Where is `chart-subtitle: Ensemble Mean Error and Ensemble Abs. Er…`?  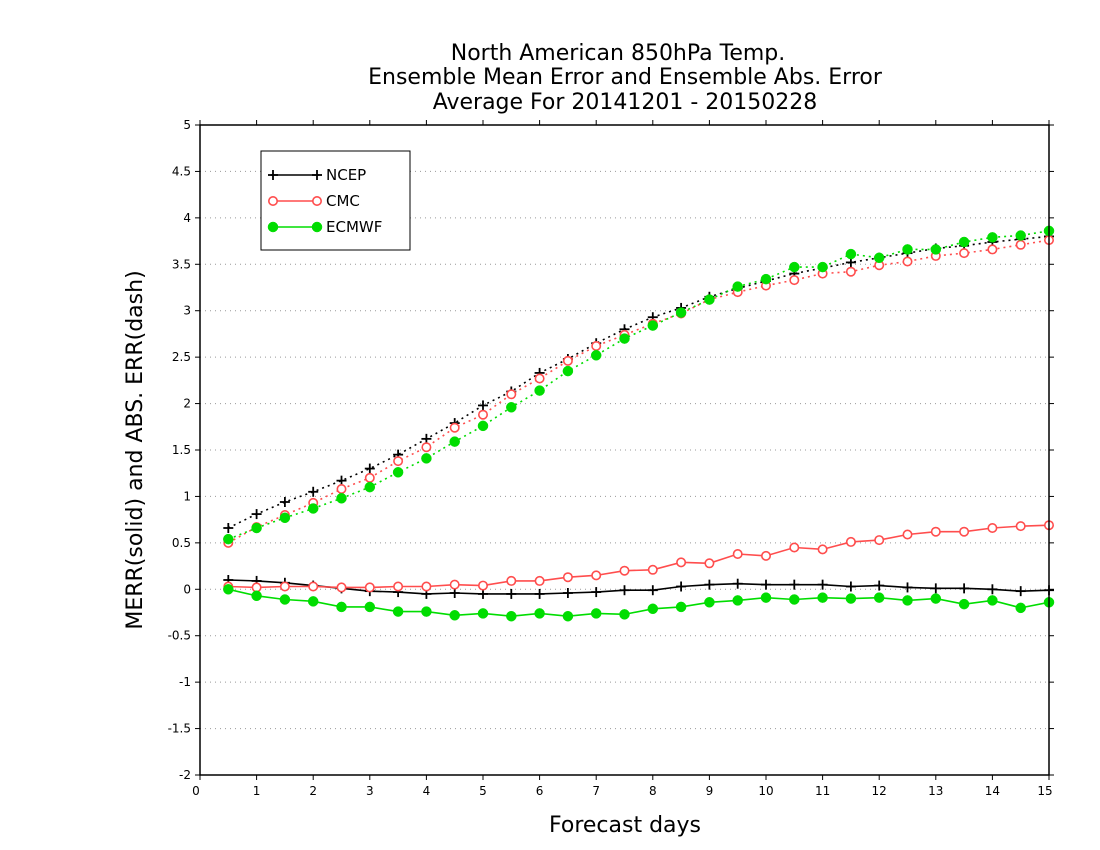 chart-subtitle: Ensemble Mean Error and Ensemble Abs. Er… is located at coordinates (625, 77).